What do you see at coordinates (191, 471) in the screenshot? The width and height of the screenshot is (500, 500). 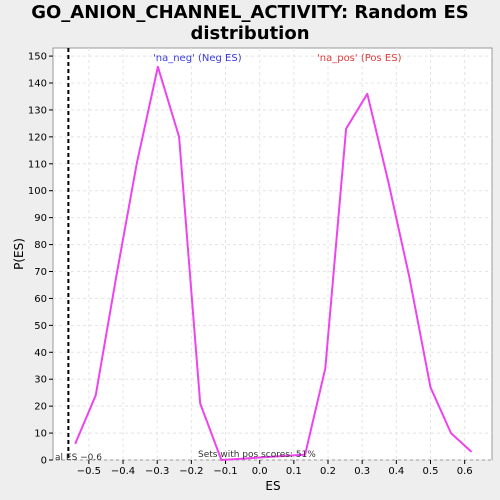 I see `x-tick-label: −0.2` at bounding box center [191, 471].